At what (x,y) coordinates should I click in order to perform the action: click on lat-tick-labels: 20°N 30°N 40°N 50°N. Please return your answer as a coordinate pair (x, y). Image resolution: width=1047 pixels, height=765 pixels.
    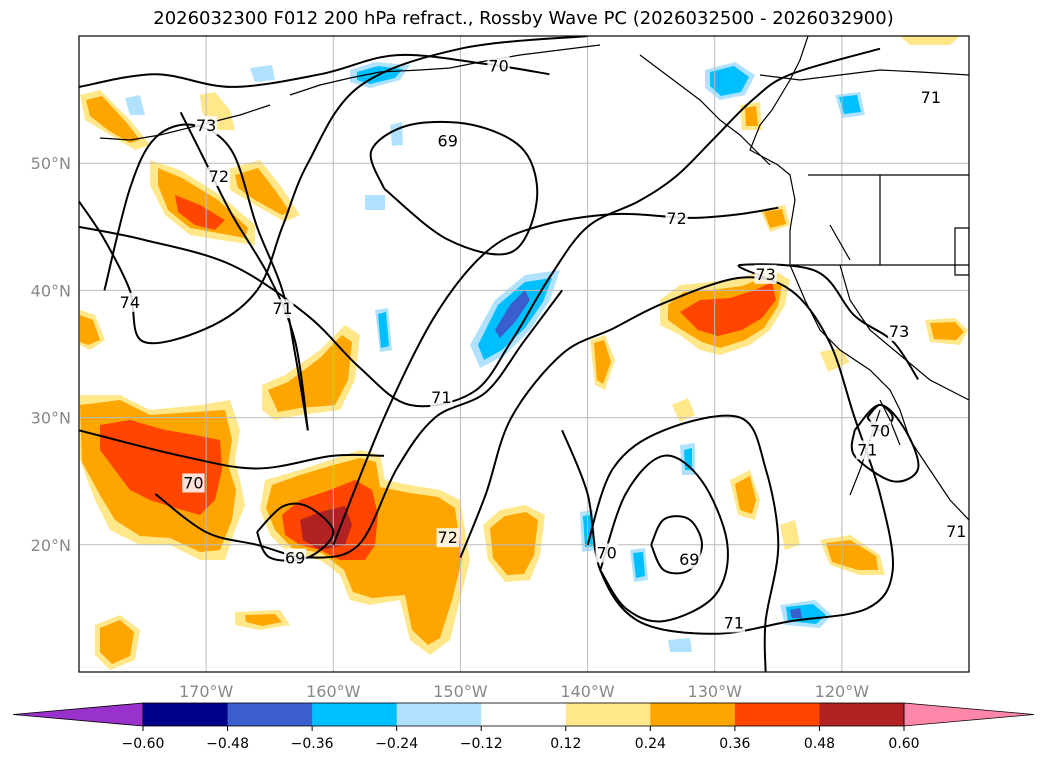
    Looking at the image, I should click on (51, 354).